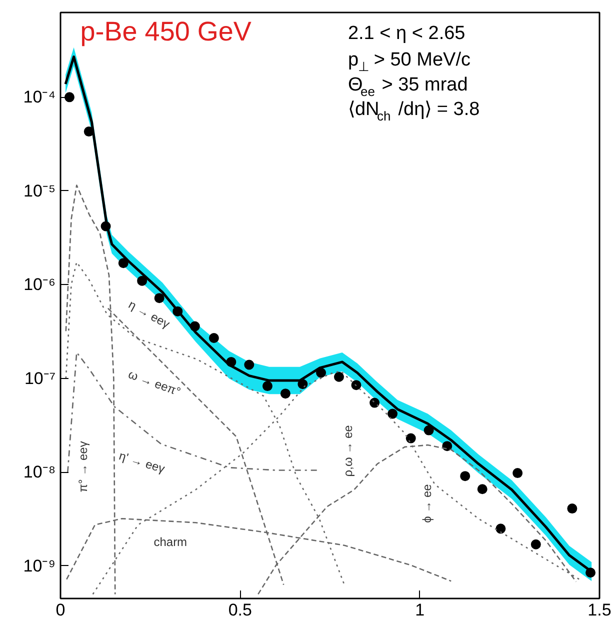 This screenshot has width=611, height=638. What do you see at coordinates (599, 610) in the screenshot?
I see `x-tick-label: 1.5` at bounding box center [599, 610].